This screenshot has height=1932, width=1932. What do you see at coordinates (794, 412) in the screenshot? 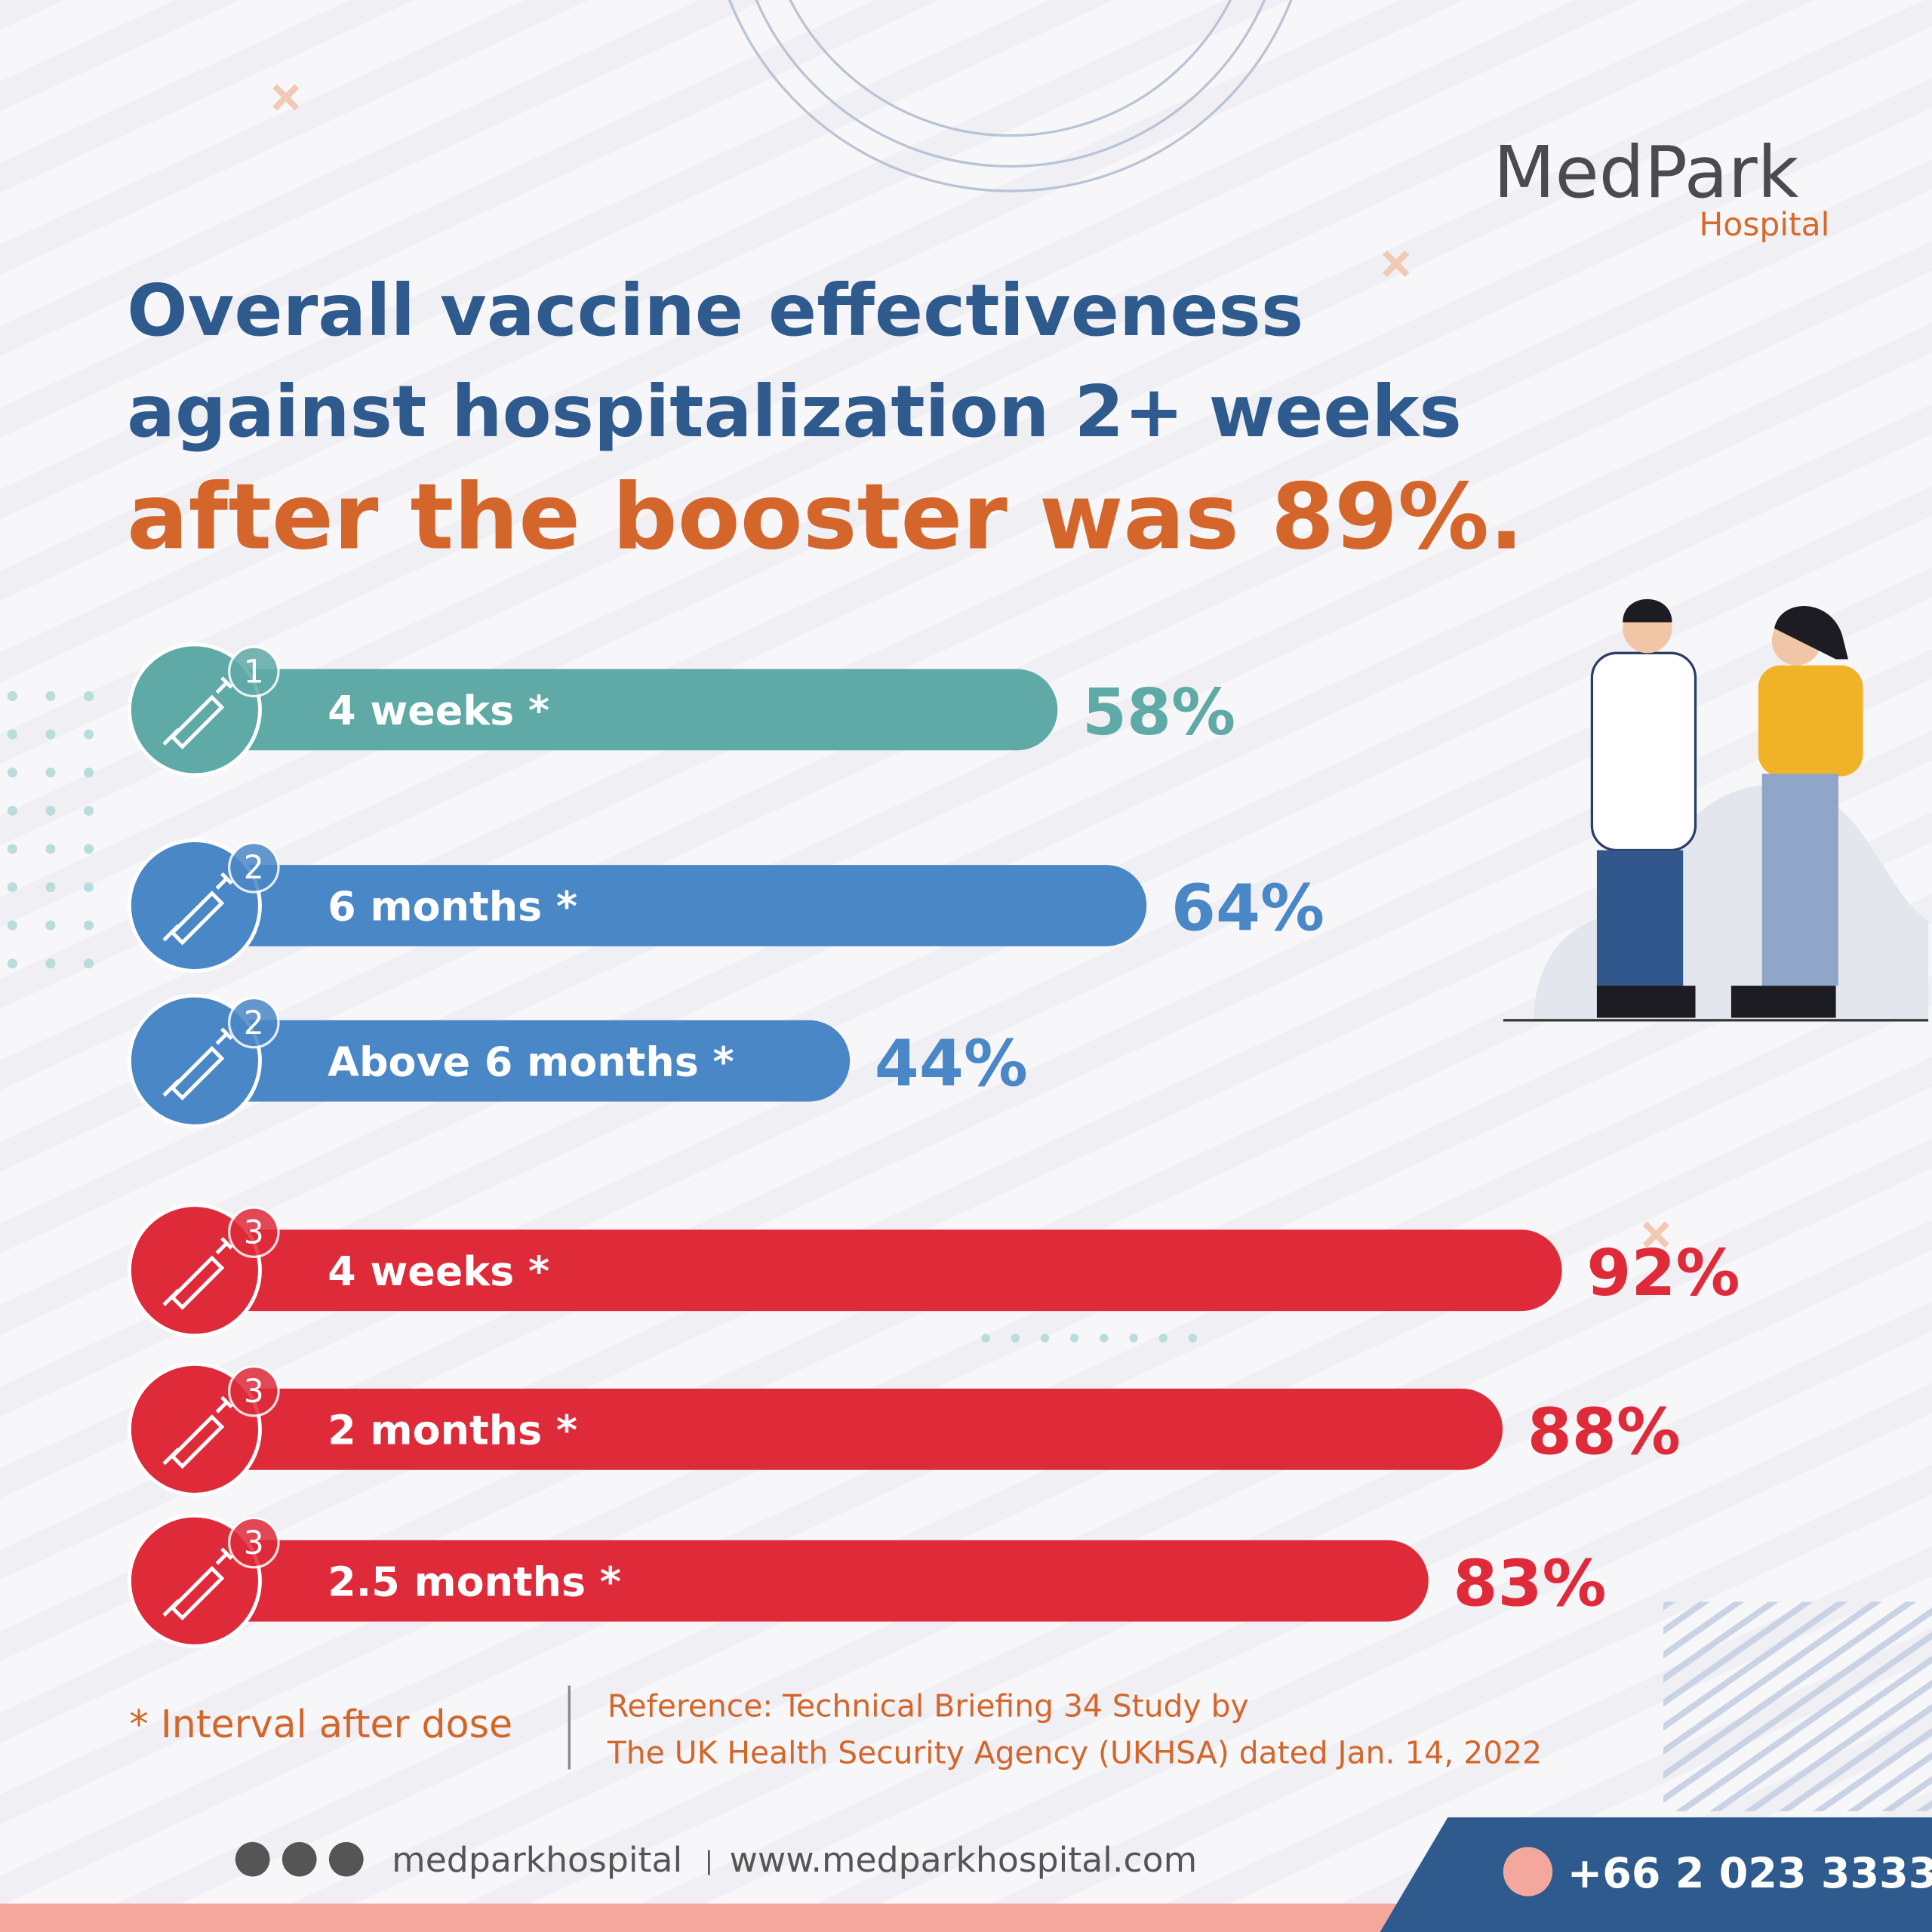
I see `title-line: against hospitalization 2+ weeks` at bounding box center [794, 412].